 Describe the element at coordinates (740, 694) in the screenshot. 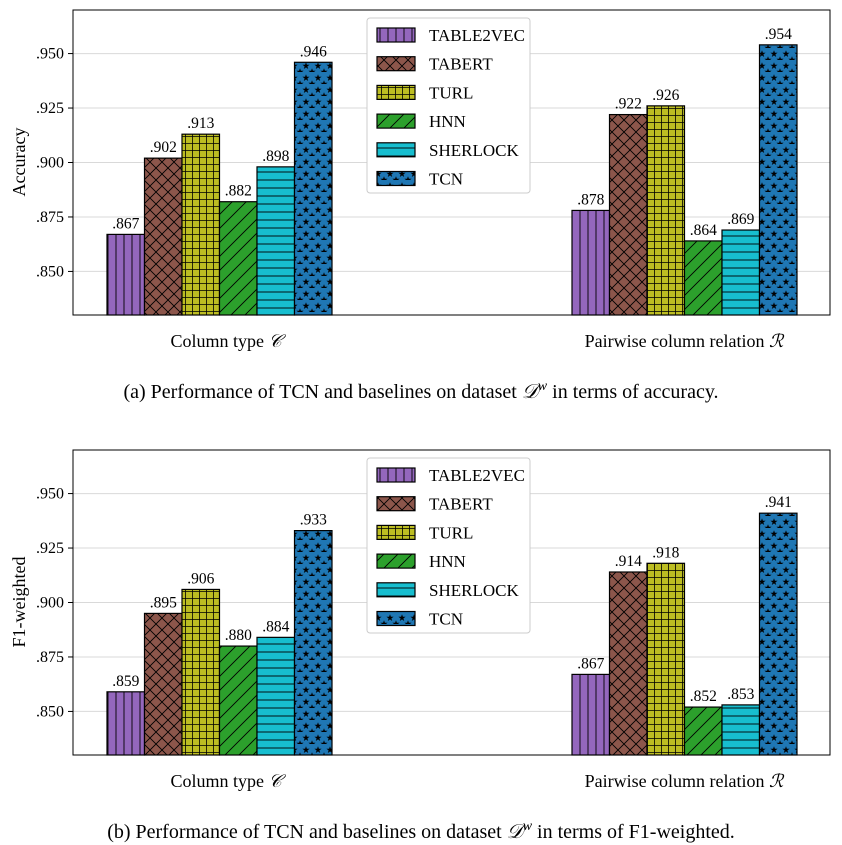

I see `data-label: .853` at that location.